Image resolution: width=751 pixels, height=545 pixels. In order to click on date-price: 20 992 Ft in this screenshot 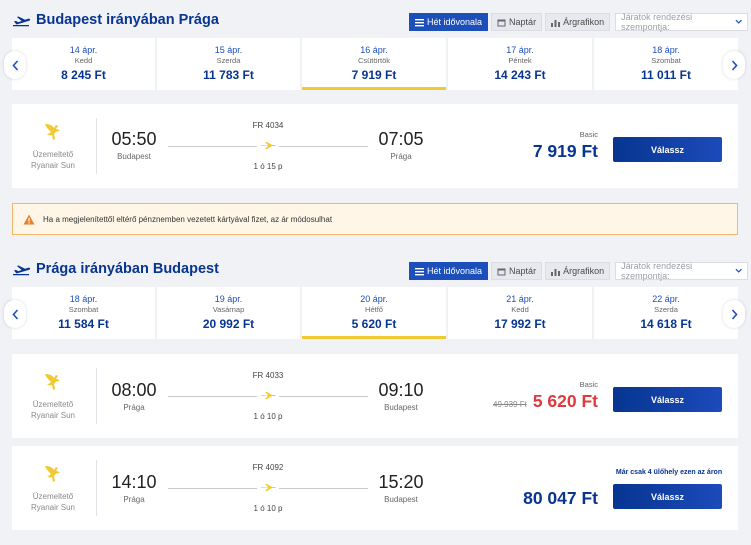, I will do `click(228, 324)`.